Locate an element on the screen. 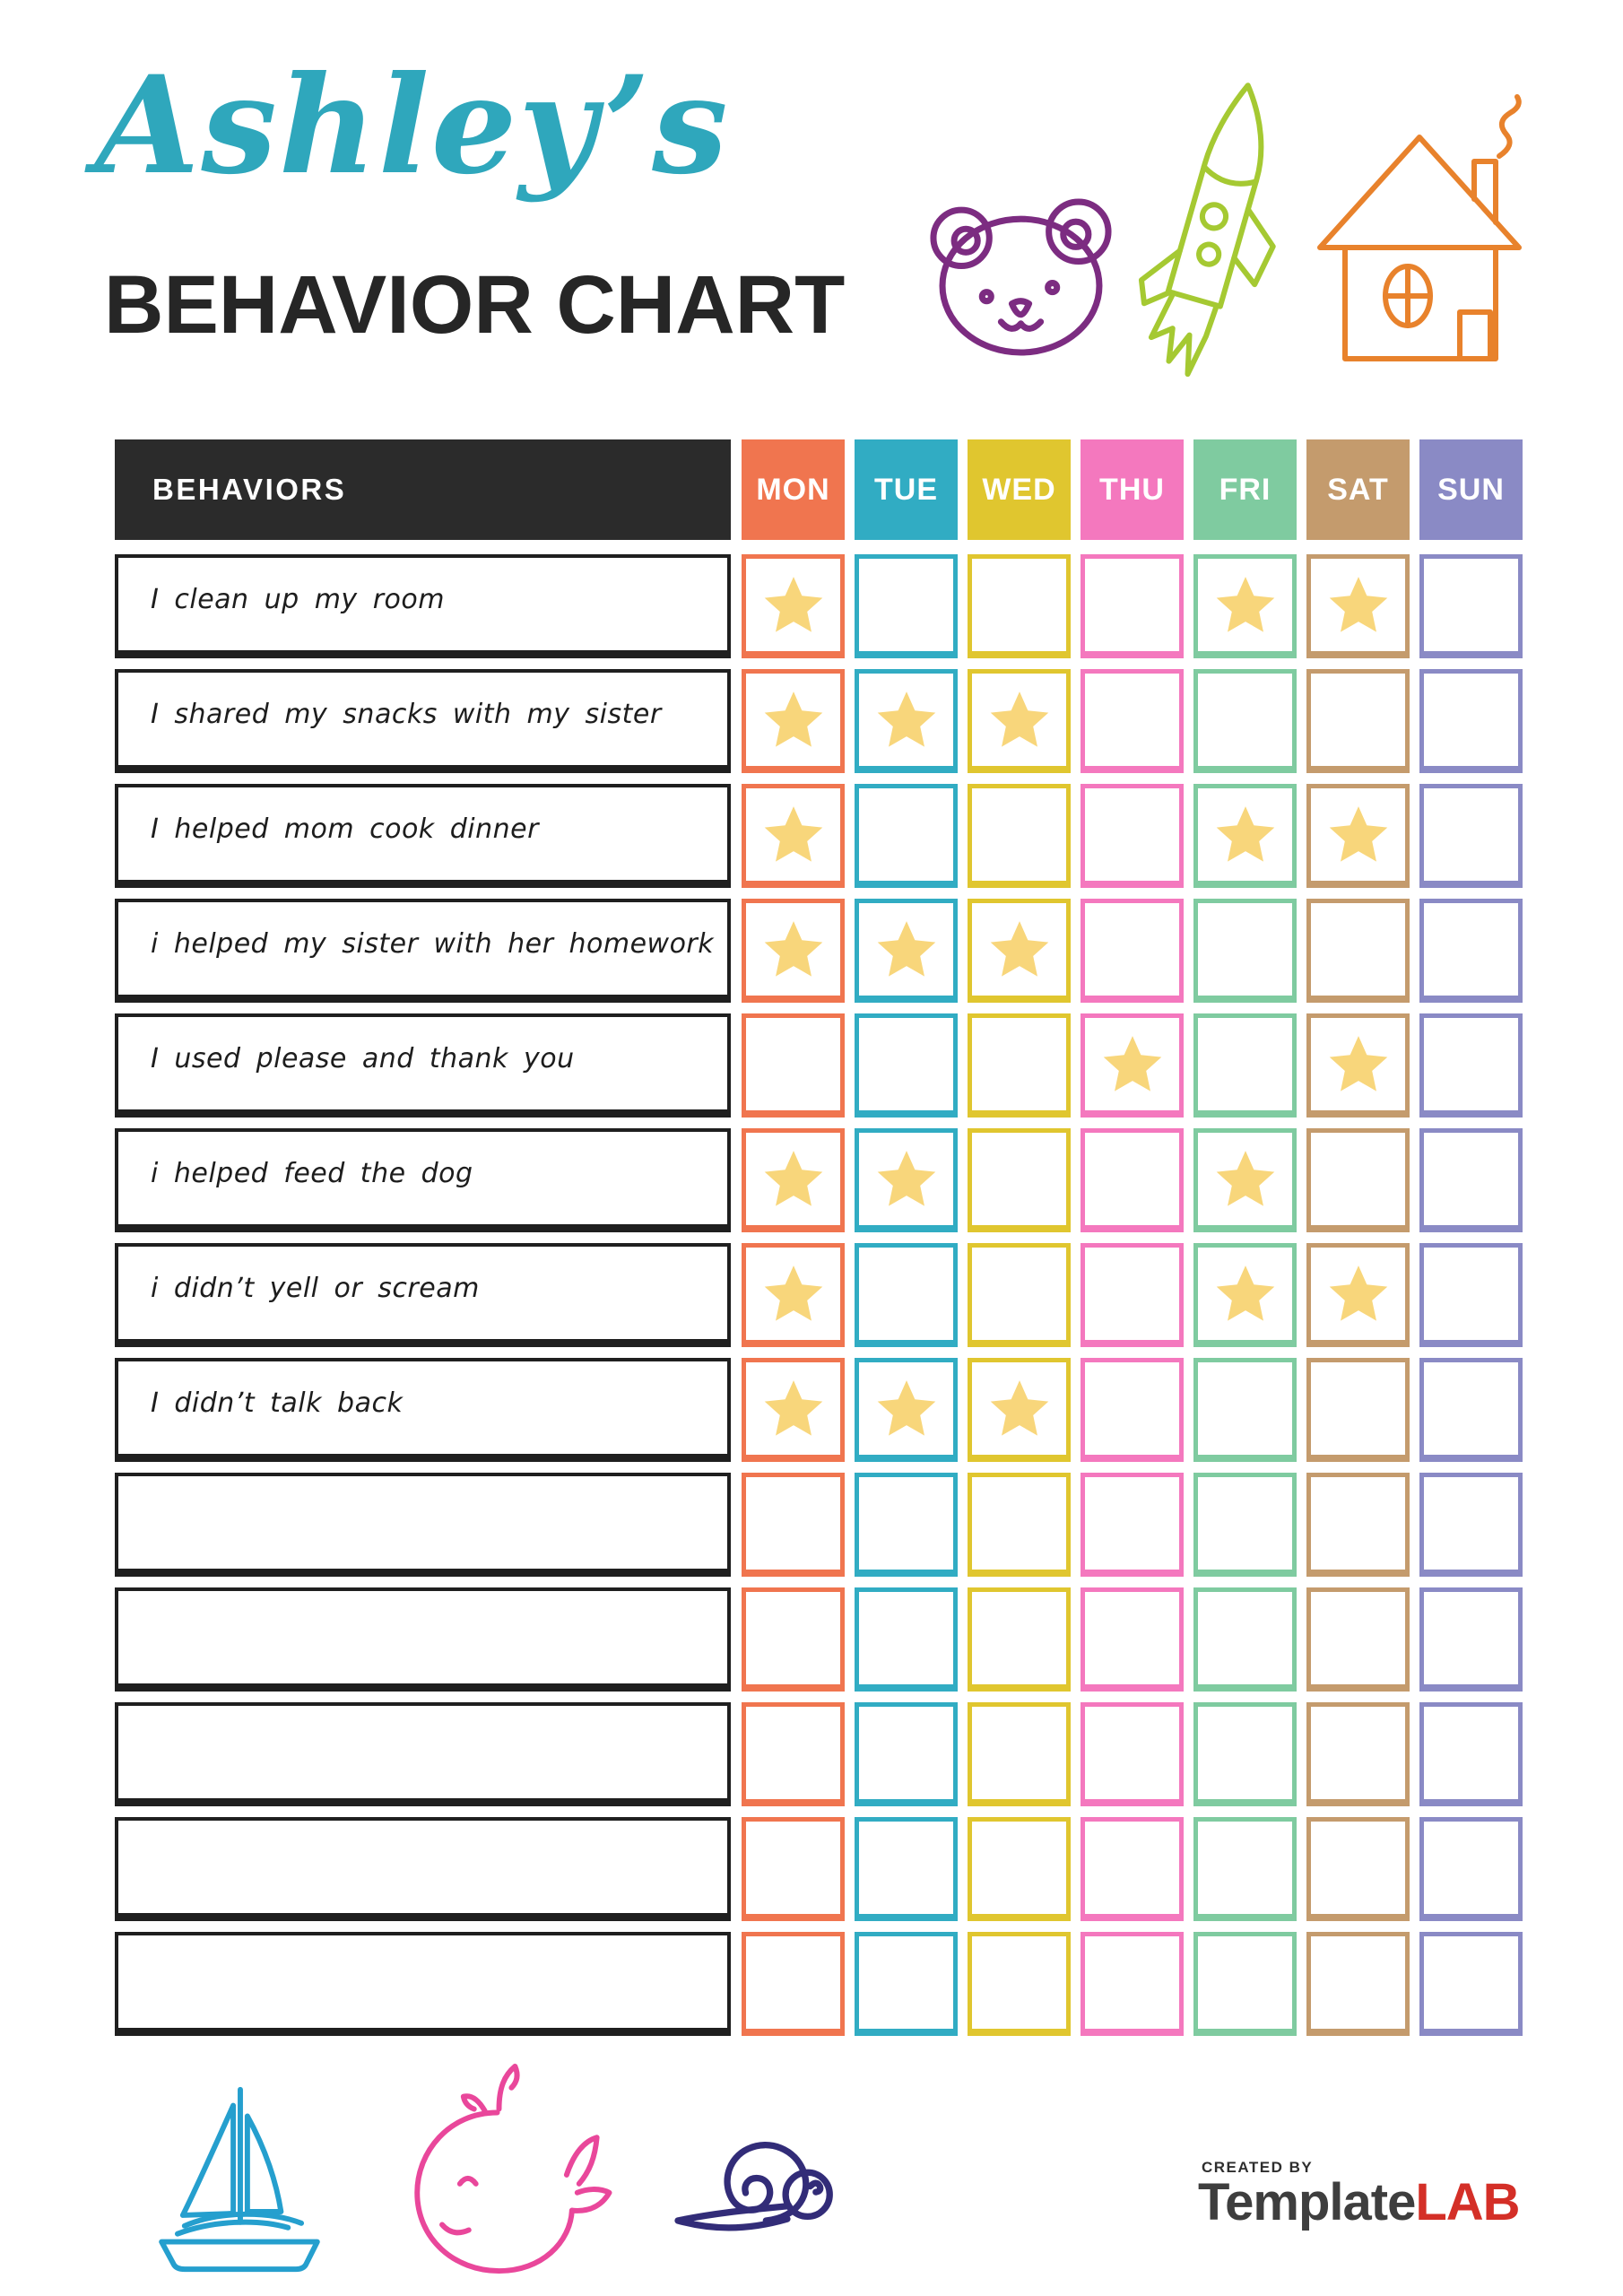 This screenshot has height=2296, width=1623. snail-doodle-icon is located at coordinates (753, 2186).